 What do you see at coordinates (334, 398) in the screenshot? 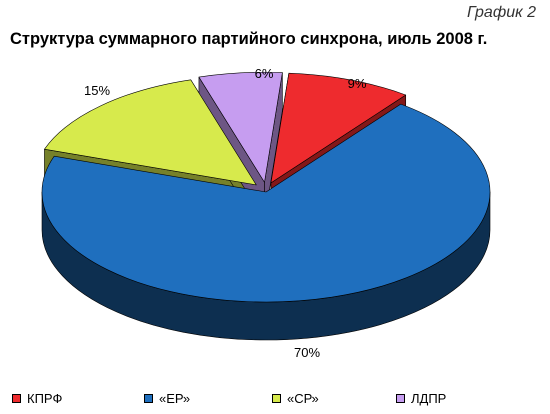
I see `legend-item-sr: «СР»` at bounding box center [334, 398].